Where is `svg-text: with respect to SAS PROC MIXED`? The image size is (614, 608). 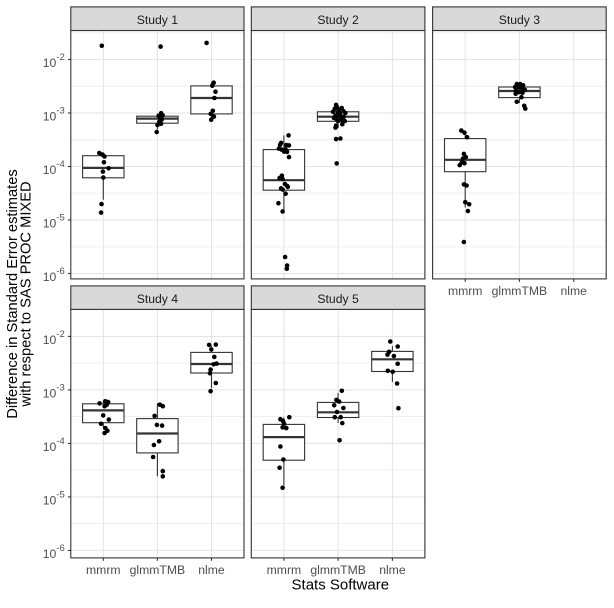
svg-text: with respect to SAS PROC MIXED is located at coordinates (26, 294).